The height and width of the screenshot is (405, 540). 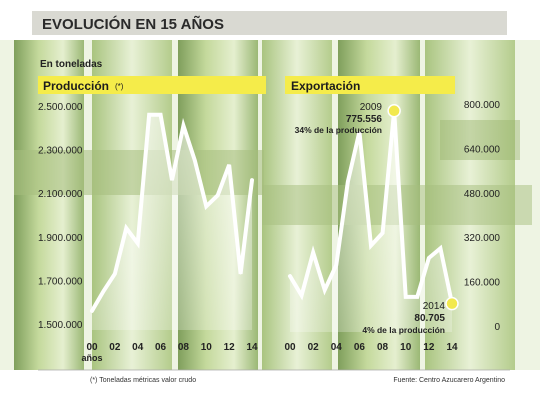 I want to click on page-title: EVOLUCIÓN EN 15 AÑOS, so click(x=133, y=24).